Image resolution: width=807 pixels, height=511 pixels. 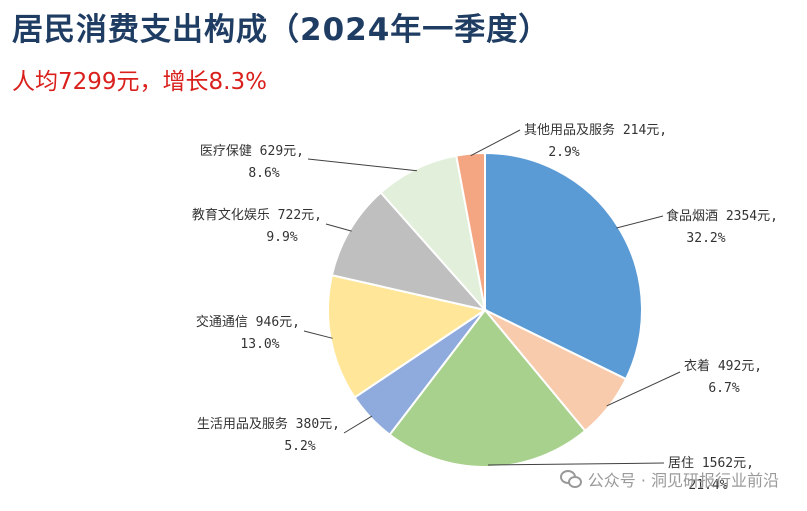 I want to click on slice-label: 衣着 492元, 6.7%, so click(x=723, y=377).